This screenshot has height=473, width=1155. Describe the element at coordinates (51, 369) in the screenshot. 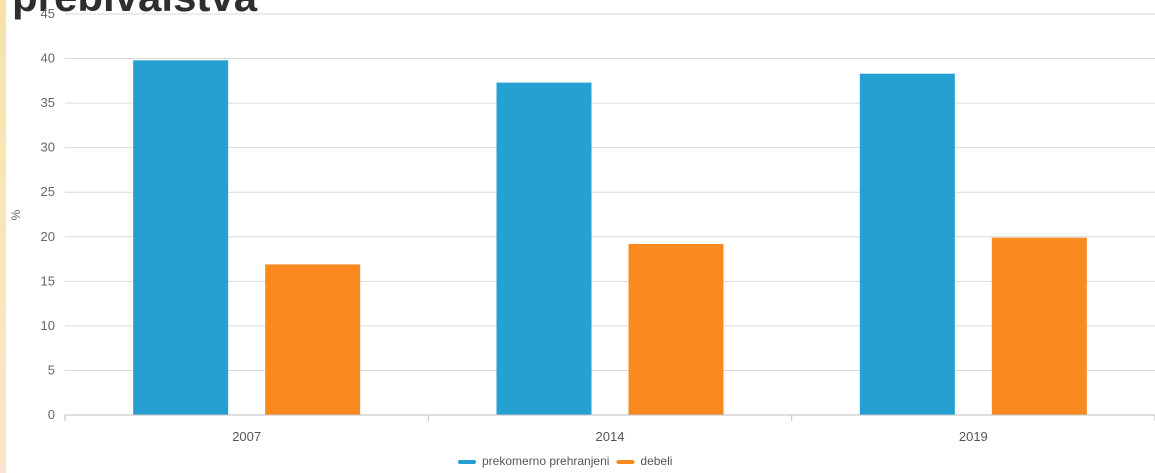

I see `y-tick-label: 5` at that location.